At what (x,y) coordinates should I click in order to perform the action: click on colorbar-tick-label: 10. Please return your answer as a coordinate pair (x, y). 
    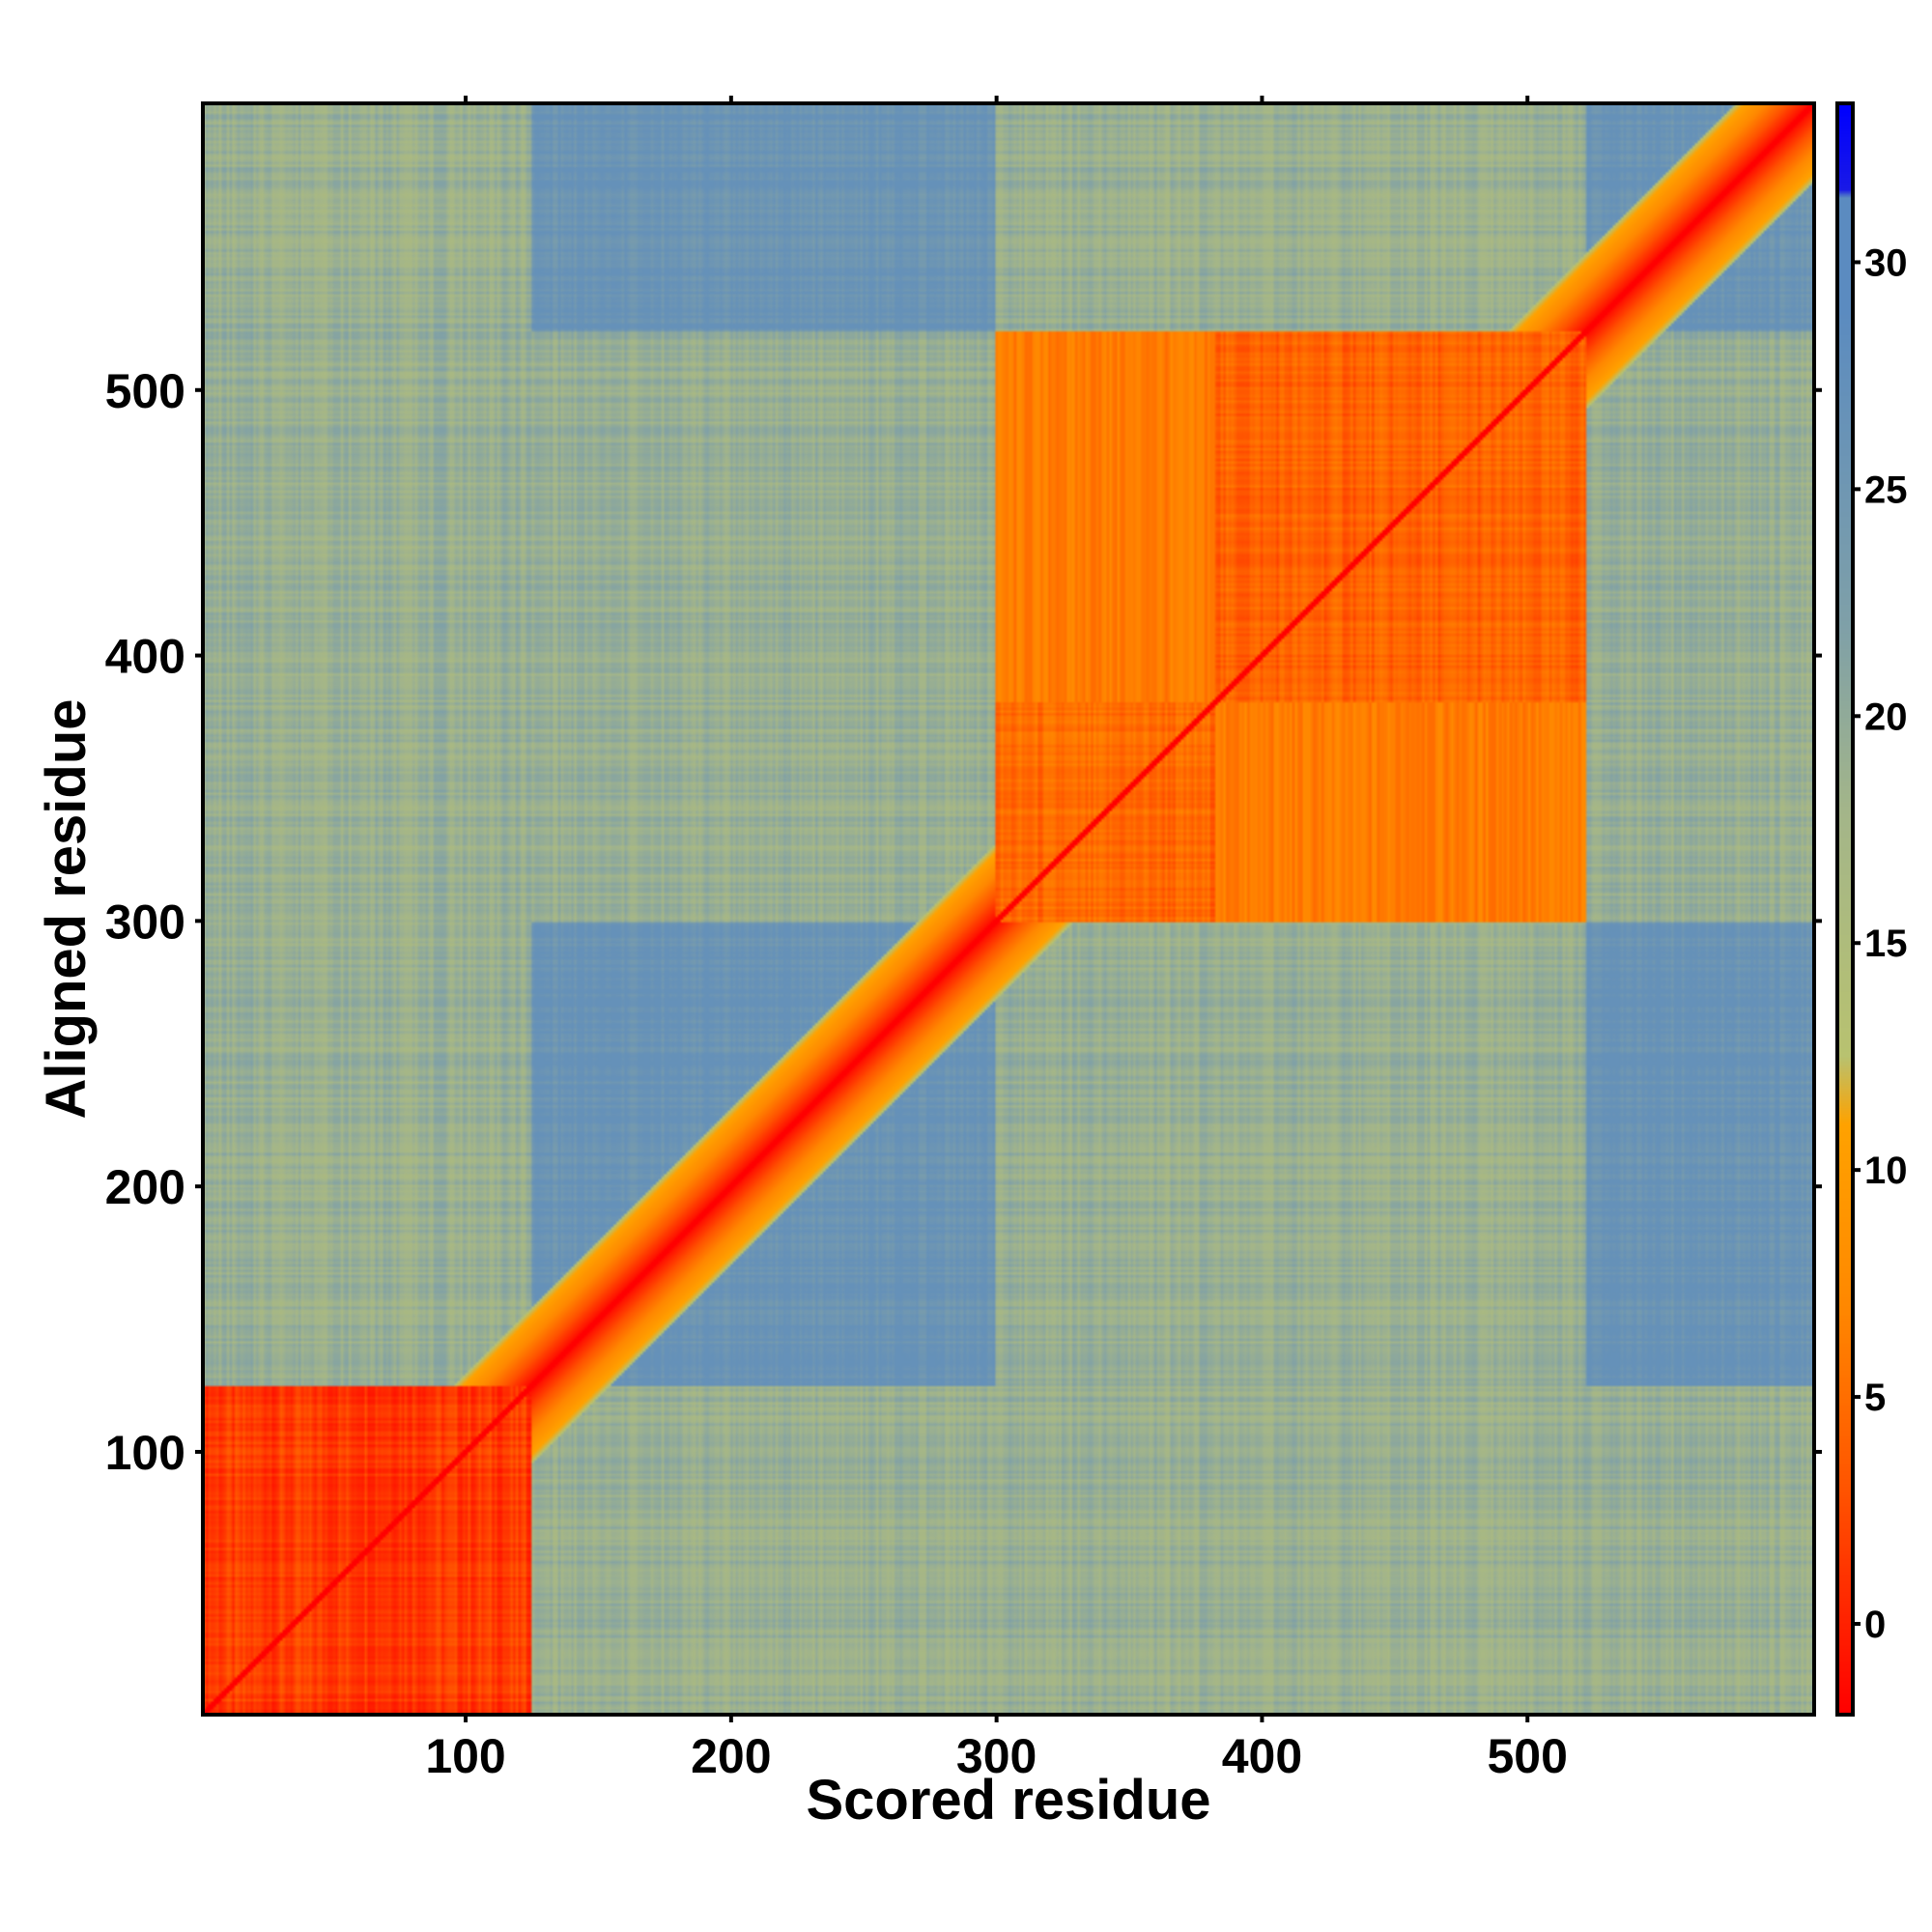
    Looking at the image, I should click on (1886, 1171).